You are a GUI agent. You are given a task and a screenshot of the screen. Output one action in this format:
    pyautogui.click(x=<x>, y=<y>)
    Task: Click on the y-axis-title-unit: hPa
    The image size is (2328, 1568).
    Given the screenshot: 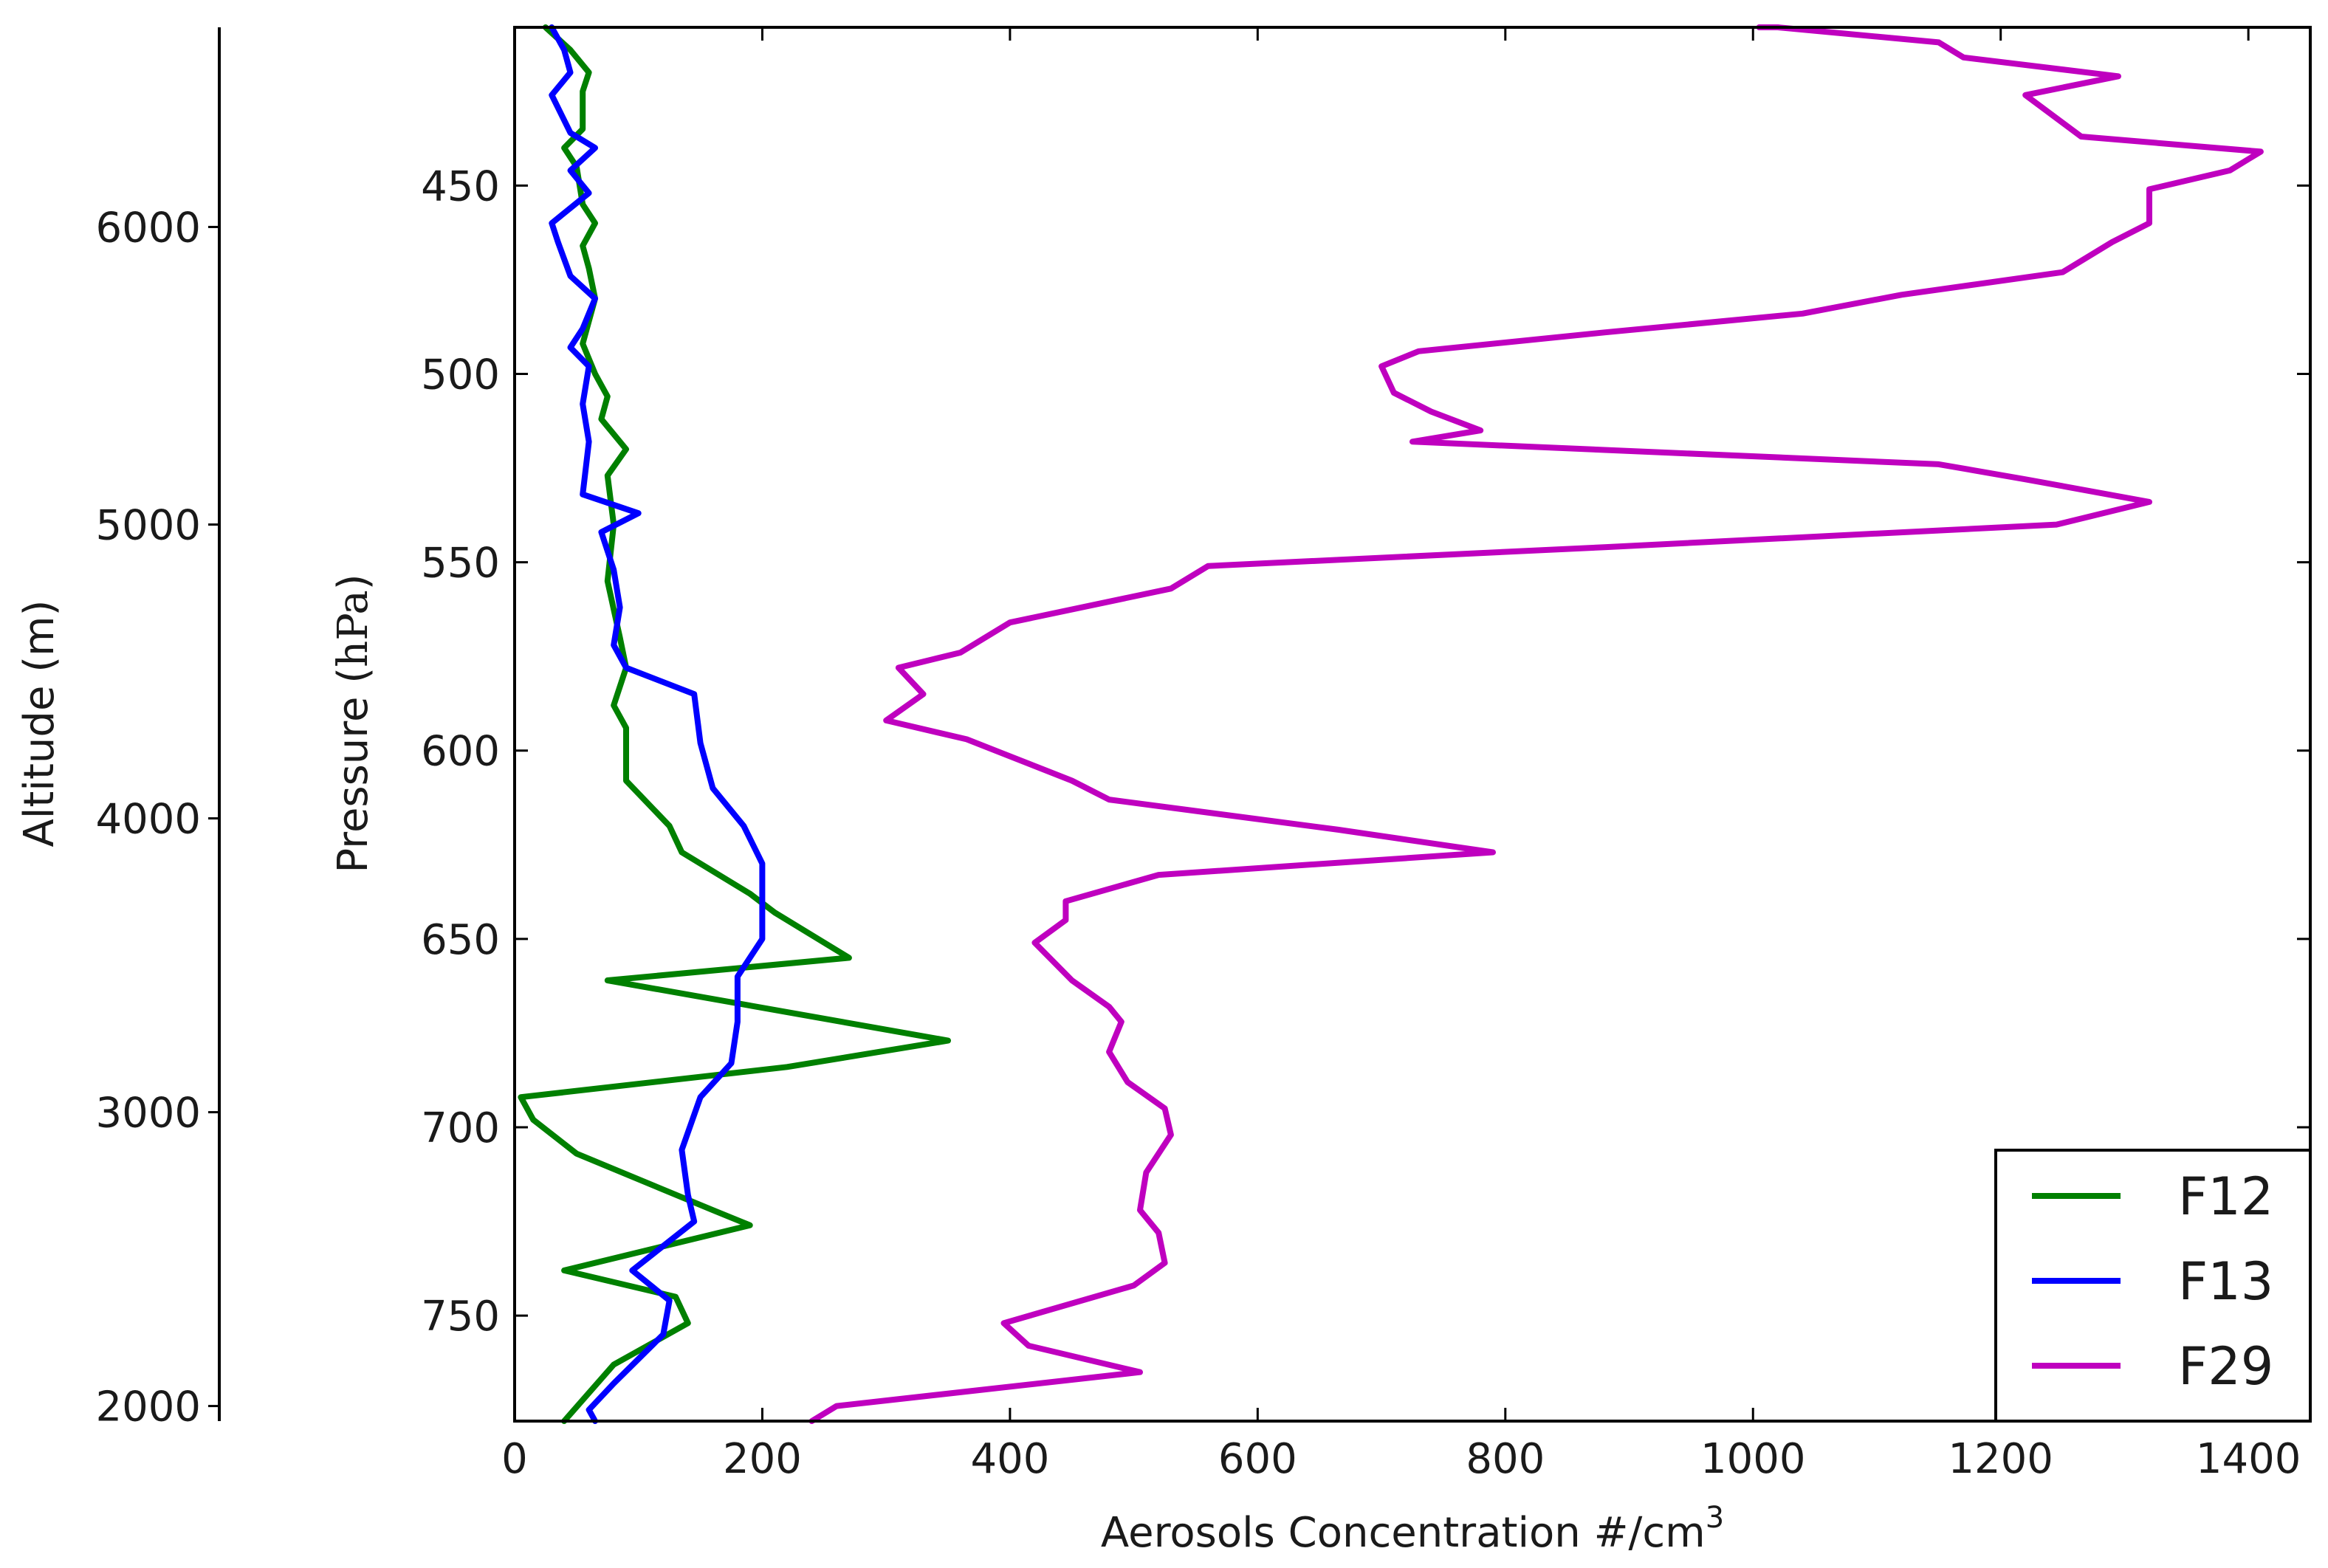 What is the action you would take?
    pyautogui.click(x=353, y=628)
    